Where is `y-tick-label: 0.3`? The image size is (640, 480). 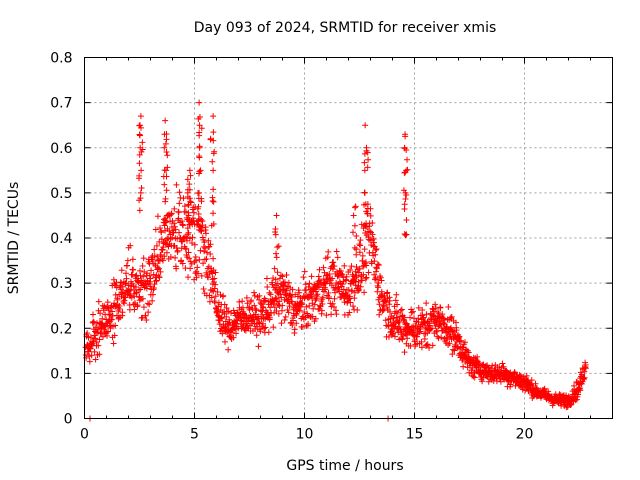
y-tick-label: 0.3 is located at coordinates (61, 284).